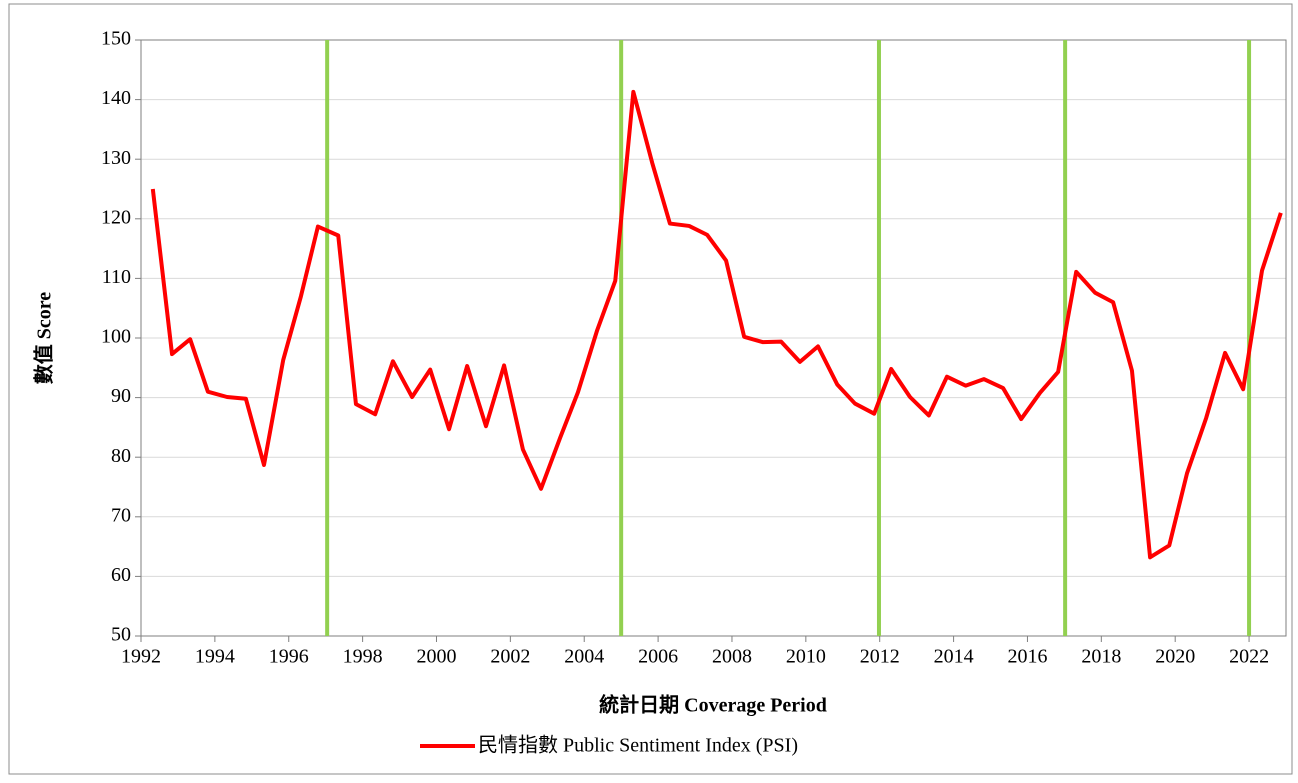  What do you see at coordinates (116, 337) in the screenshot?
I see `y-tick-label: 100` at bounding box center [116, 337].